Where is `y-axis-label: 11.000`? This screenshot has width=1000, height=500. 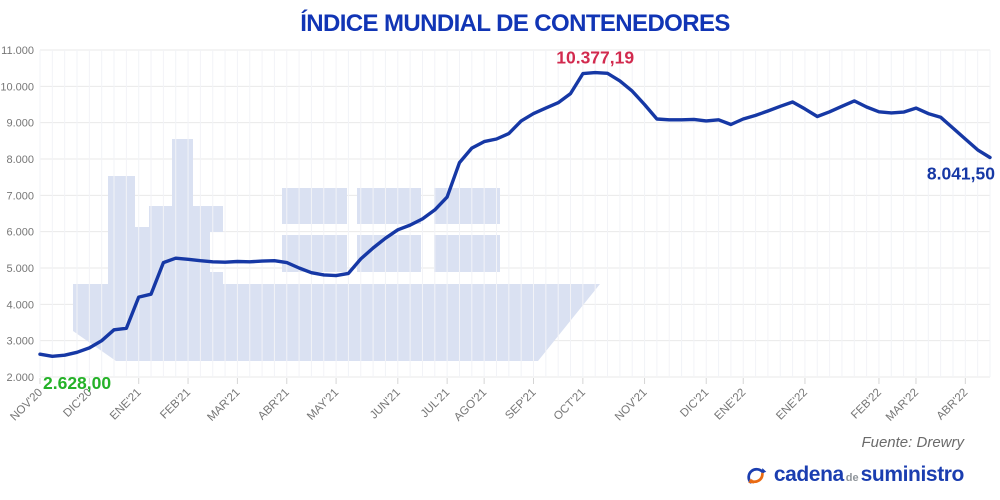
y-axis-label: 11.000 is located at coordinates (17, 51).